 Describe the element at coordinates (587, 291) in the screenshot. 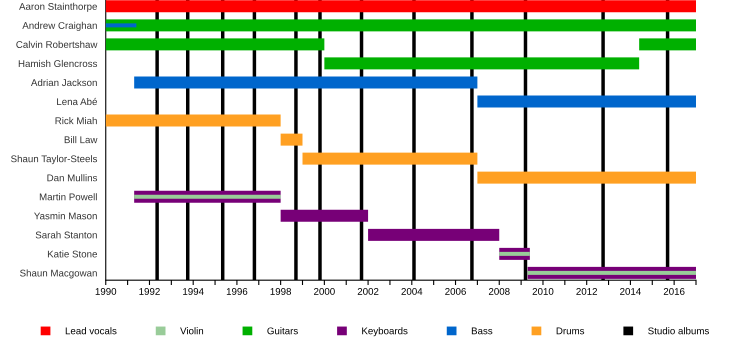

I see `x-tick-label: 2012` at that location.